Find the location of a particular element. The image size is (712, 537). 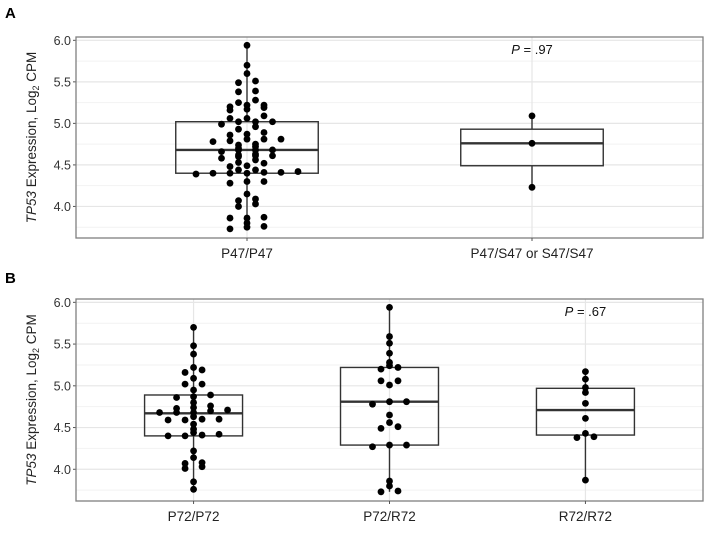

y-label-text: Expression, Log is located at coordinates (31, 140).